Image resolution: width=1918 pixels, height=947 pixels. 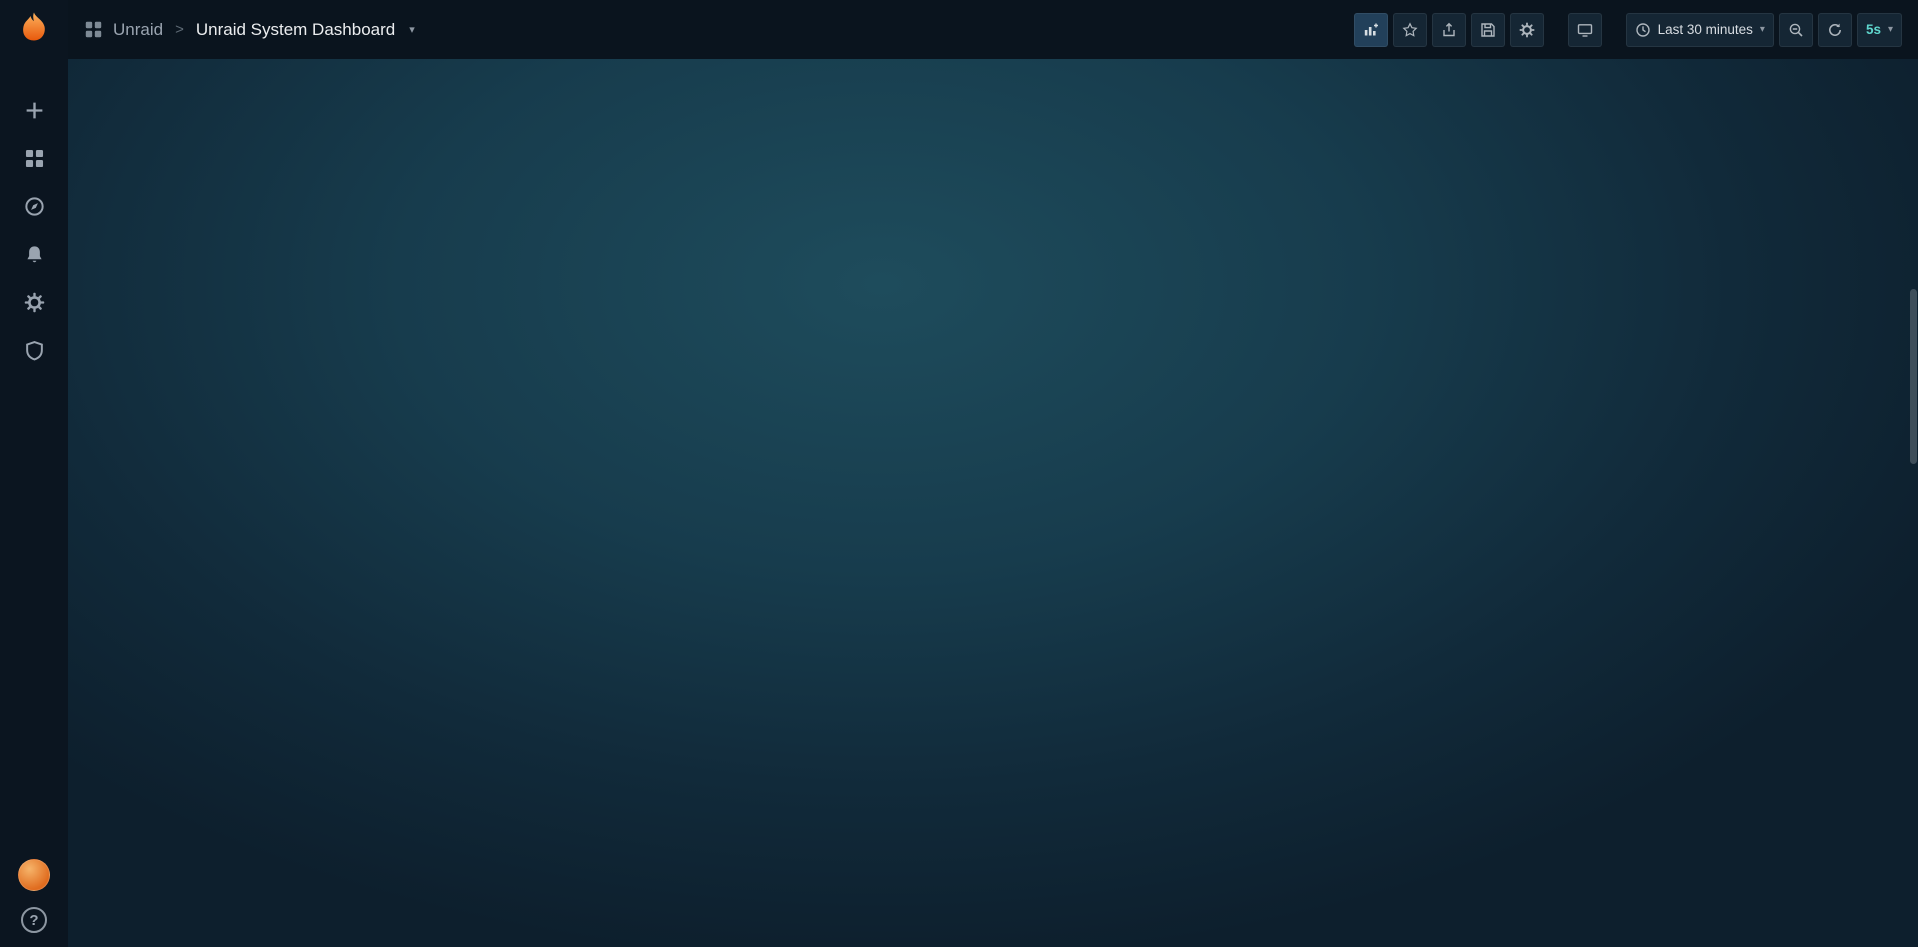 I want to click on refresh-icon, so click(x=1835, y=29).